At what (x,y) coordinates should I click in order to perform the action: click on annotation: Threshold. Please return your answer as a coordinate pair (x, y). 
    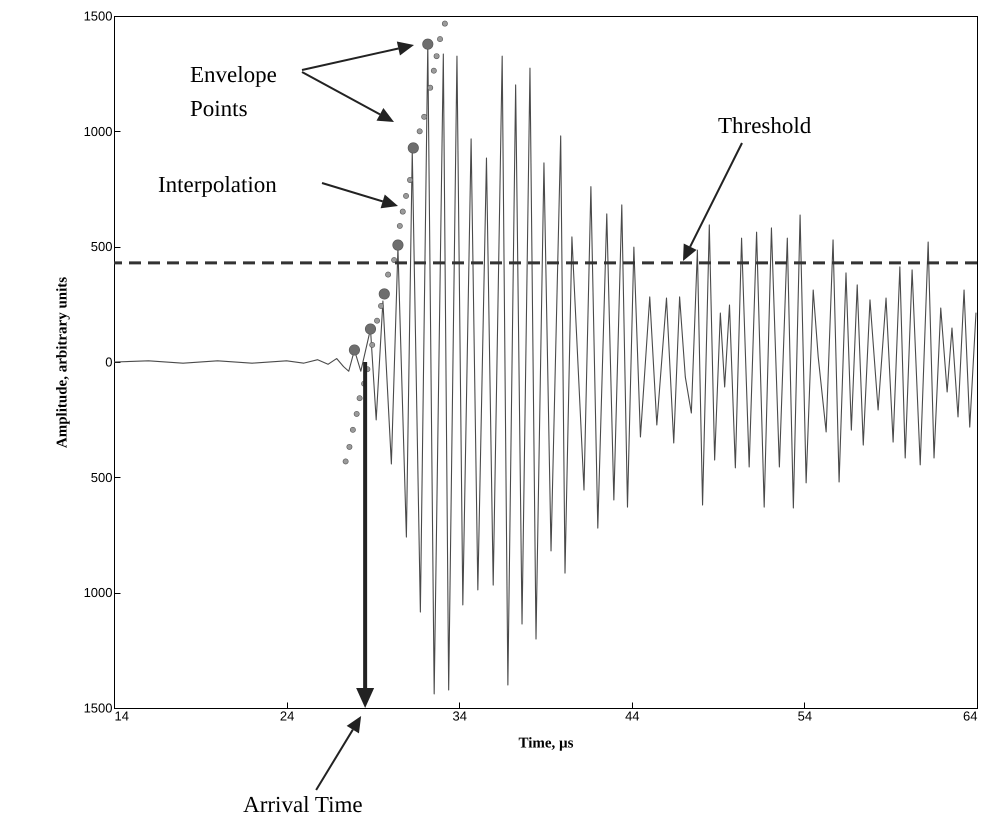
    Looking at the image, I should click on (765, 125).